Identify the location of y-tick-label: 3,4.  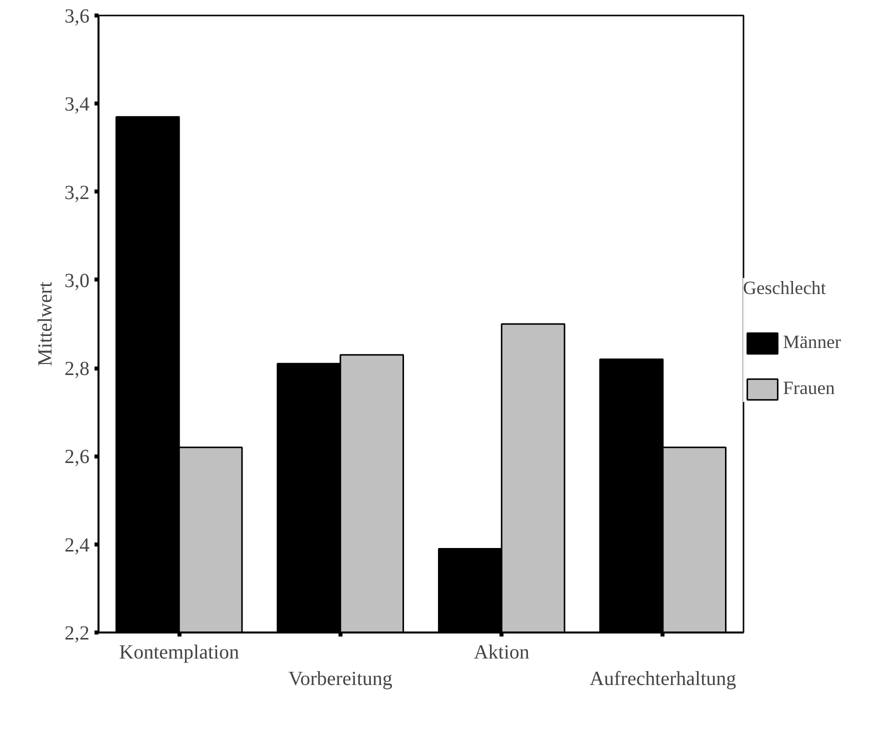
(77, 105).